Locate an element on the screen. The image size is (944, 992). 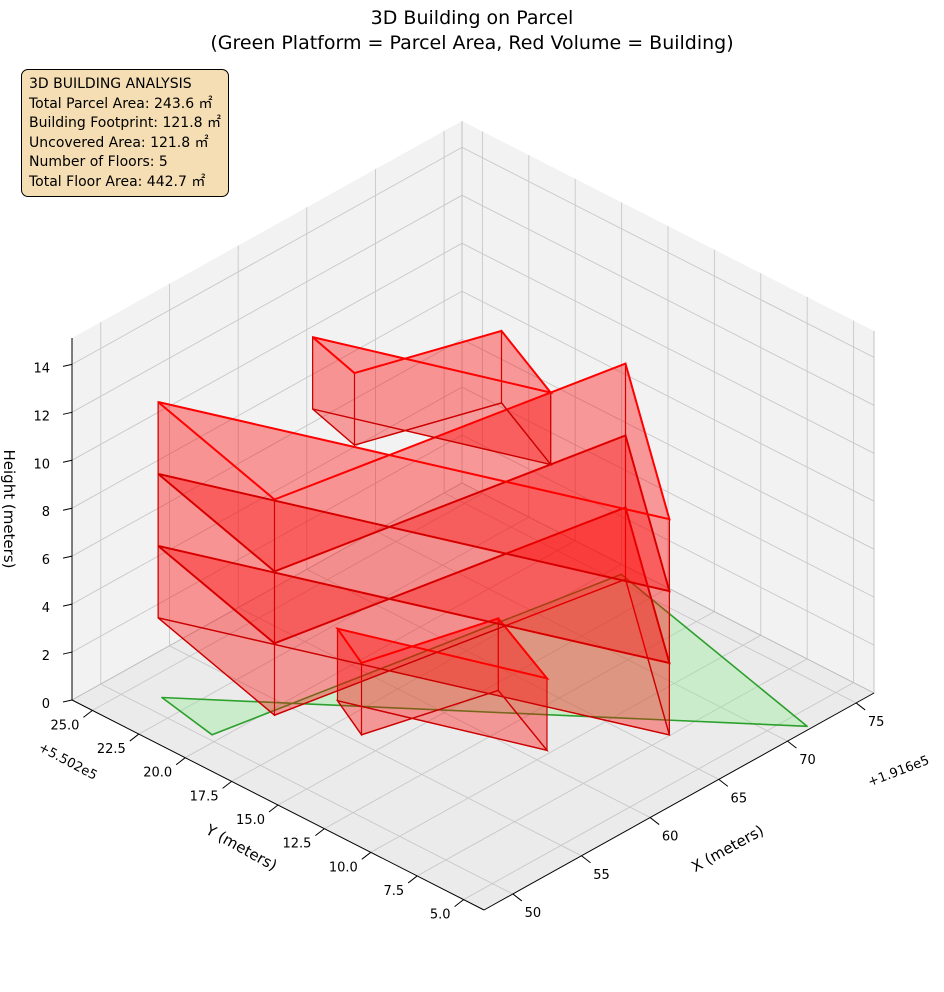
z-tick-label: 0 is located at coordinates (46, 704).